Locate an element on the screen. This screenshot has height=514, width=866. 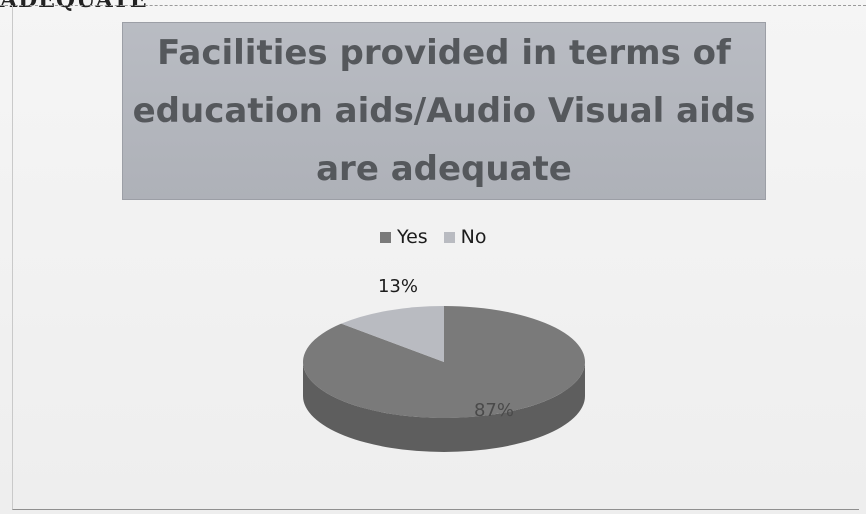
pie-side-yes is located at coordinates (444, 407).